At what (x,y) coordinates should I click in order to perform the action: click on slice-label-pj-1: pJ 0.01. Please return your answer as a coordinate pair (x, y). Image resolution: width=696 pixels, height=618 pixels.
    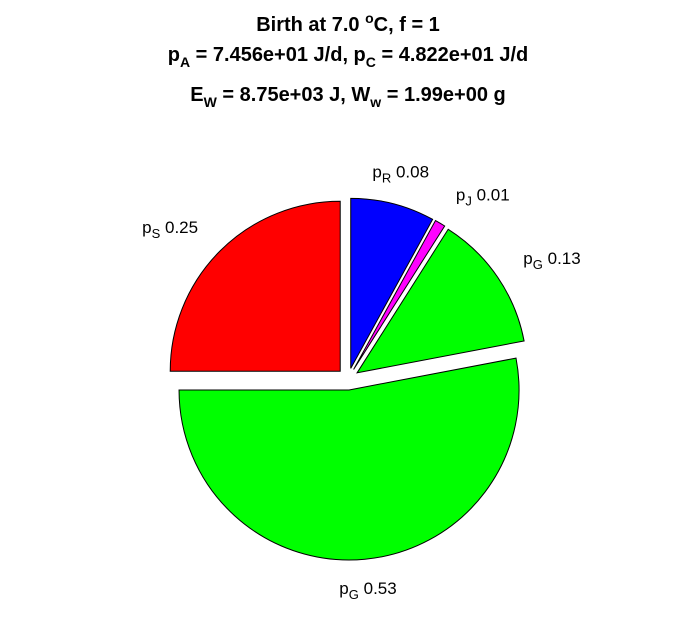
    Looking at the image, I should click on (483, 197).